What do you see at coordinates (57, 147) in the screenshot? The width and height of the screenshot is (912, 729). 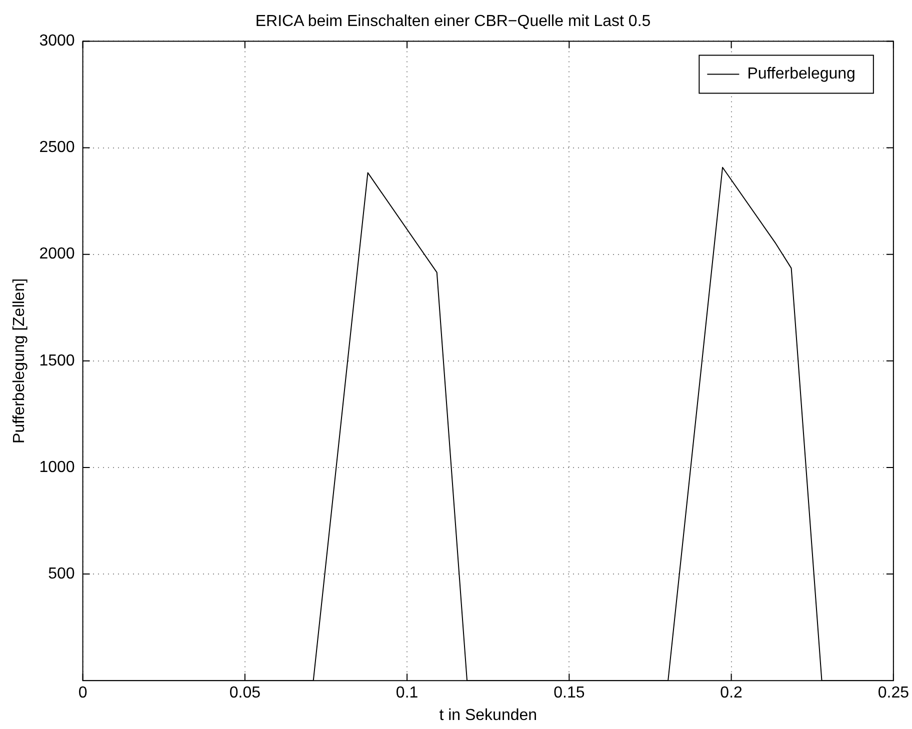 I see `y-tick-label: 2500` at bounding box center [57, 147].